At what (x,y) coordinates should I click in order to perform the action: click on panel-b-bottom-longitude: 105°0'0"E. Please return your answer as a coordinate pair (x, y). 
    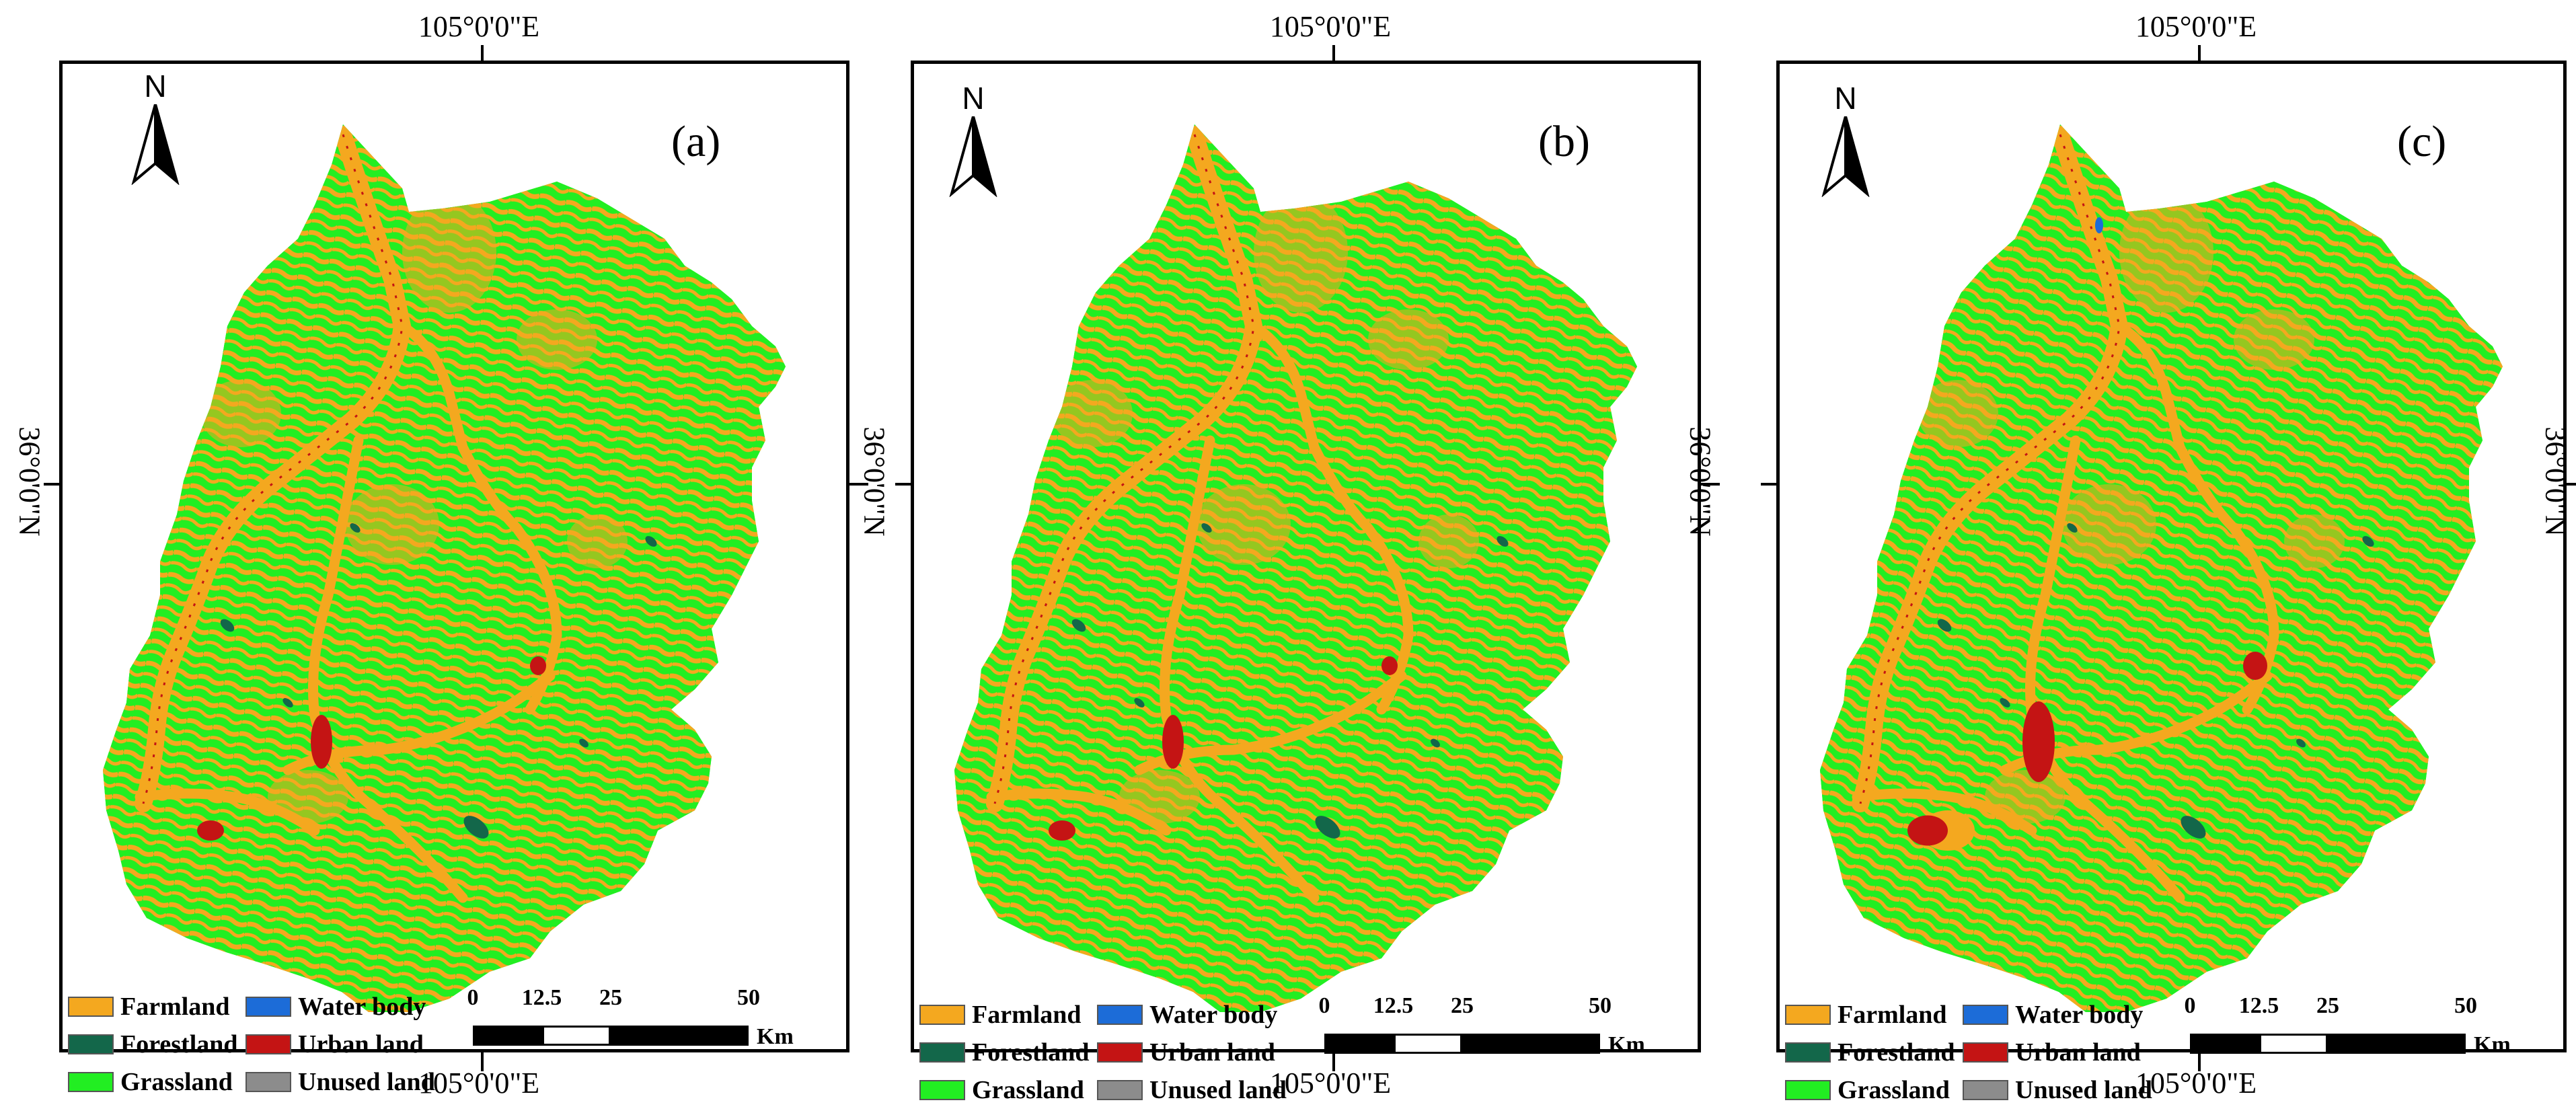
    Looking at the image, I should click on (1330, 1083).